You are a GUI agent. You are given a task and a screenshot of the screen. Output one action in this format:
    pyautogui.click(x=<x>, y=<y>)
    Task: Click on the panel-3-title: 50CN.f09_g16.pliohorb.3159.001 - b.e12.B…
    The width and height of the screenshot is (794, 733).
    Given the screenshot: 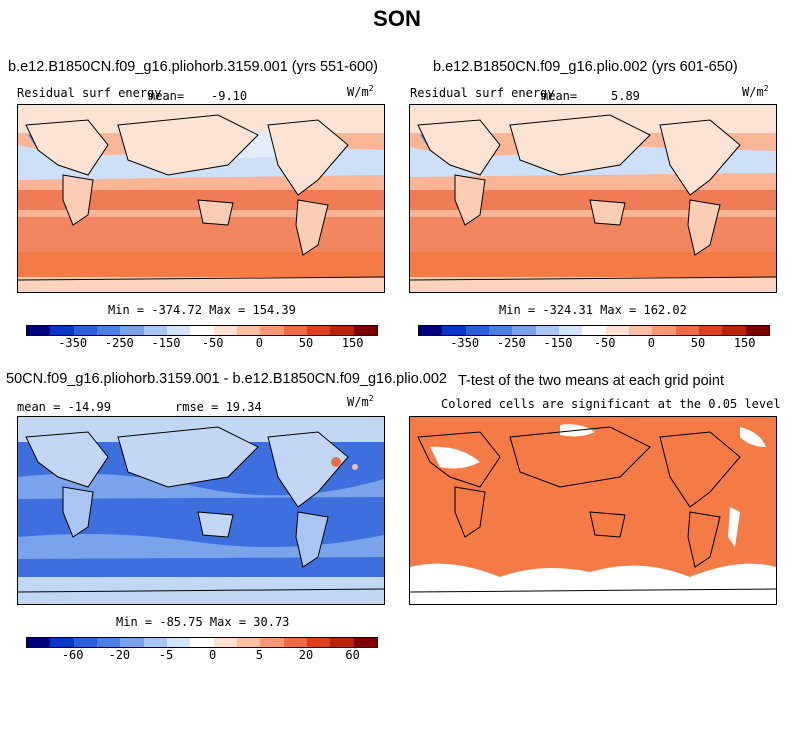 What is the action you would take?
    pyautogui.click(x=226, y=379)
    